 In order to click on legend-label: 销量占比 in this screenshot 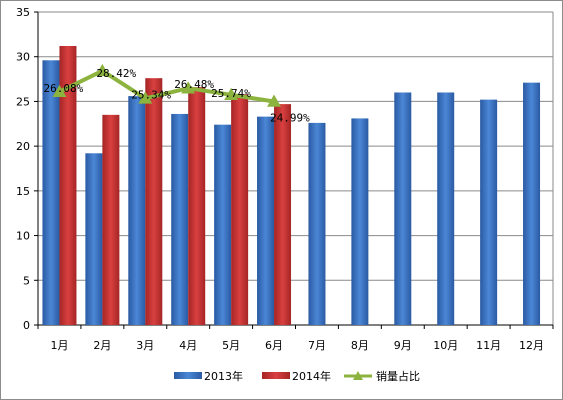, I will do `click(398, 376)`.